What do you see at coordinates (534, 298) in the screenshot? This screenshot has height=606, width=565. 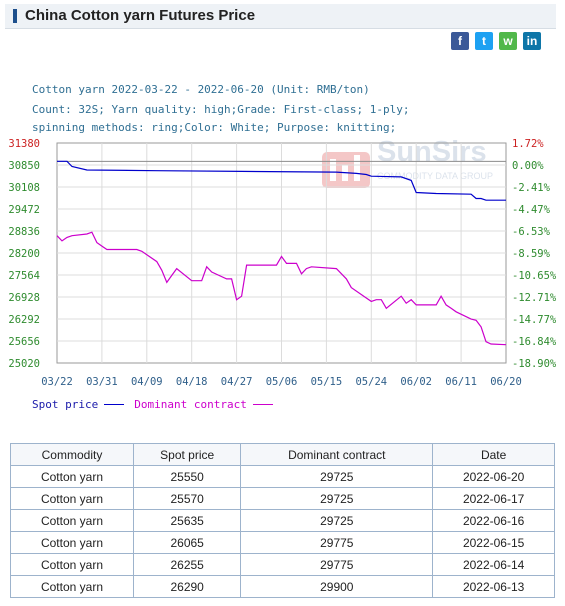 I see `y-tick-label-right: -12.71%` at bounding box center [534, 298].